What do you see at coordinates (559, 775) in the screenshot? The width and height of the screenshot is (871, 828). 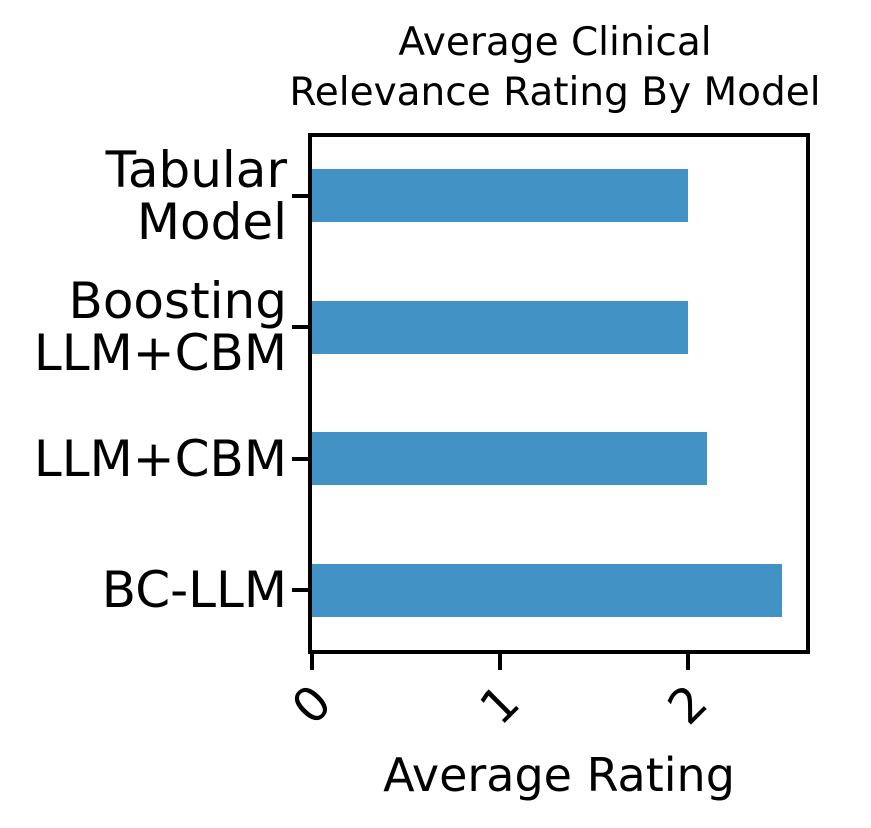 I see `x-axis-title: Average Rating` at bounding box center [559, 775].